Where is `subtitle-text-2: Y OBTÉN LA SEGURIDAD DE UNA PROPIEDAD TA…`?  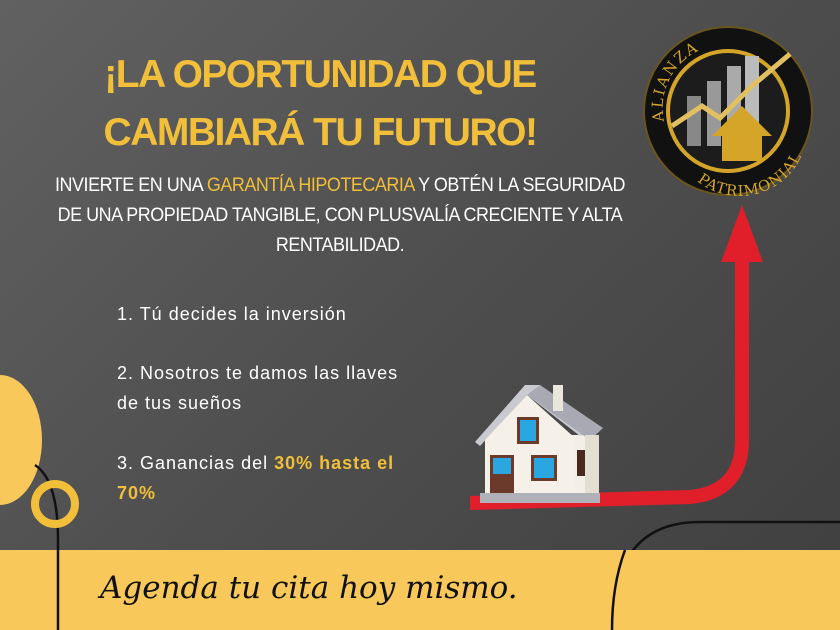 subtitle-text-2: Y OBTÉN LA SEGURIDAD DE UNA PROPIEDAD TA… is located at coordinates (341, 215).